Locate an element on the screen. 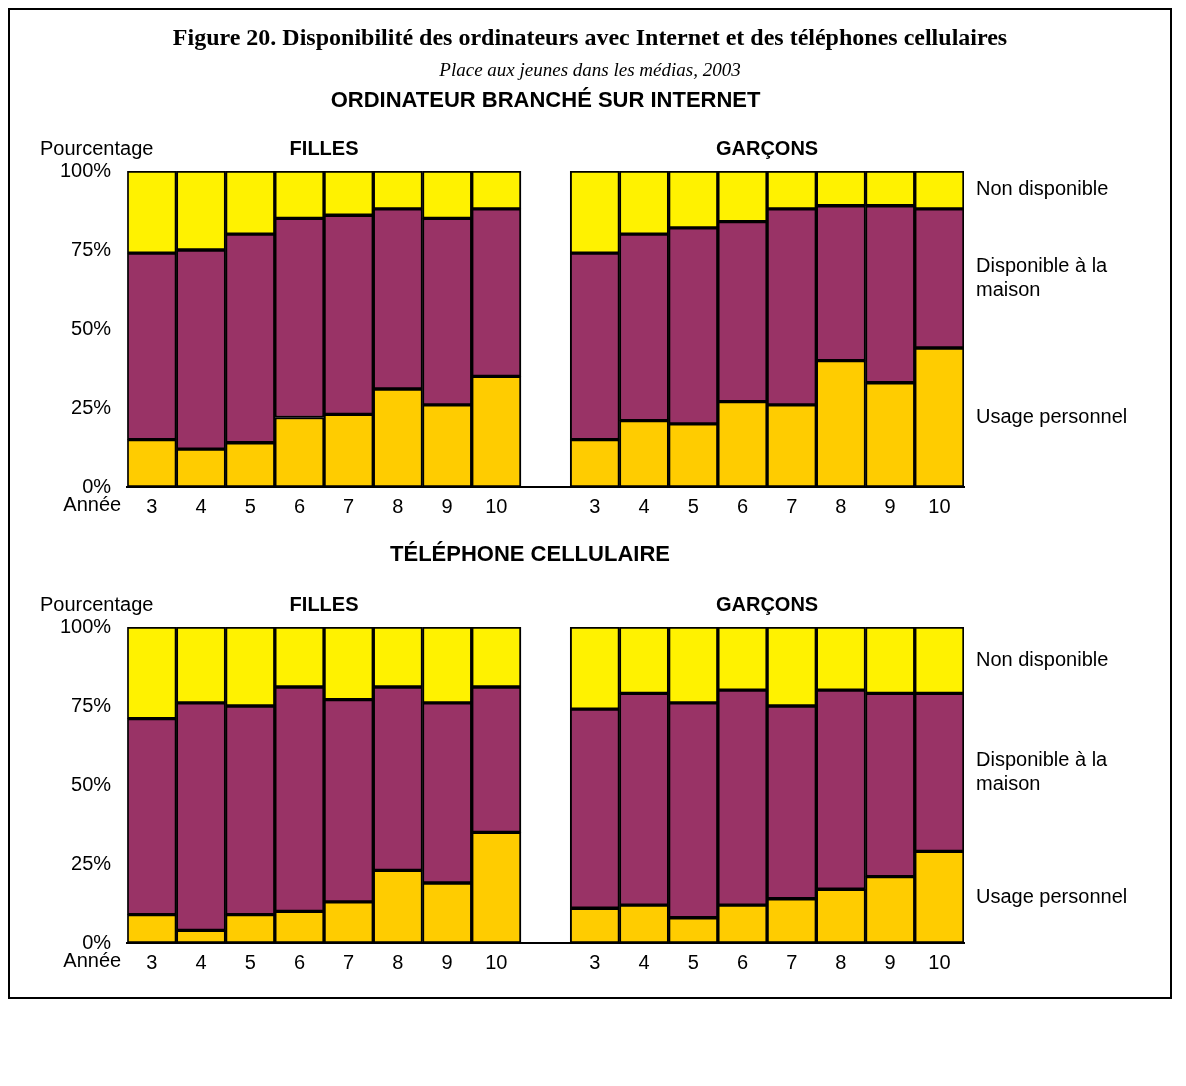 The height and width of the screenshot is (1086, 1186). chart-title: Figure 20. Disponibilité des ordinateurs avec Internet et des téléphones cellulaires is located at coordinates (590, 37).